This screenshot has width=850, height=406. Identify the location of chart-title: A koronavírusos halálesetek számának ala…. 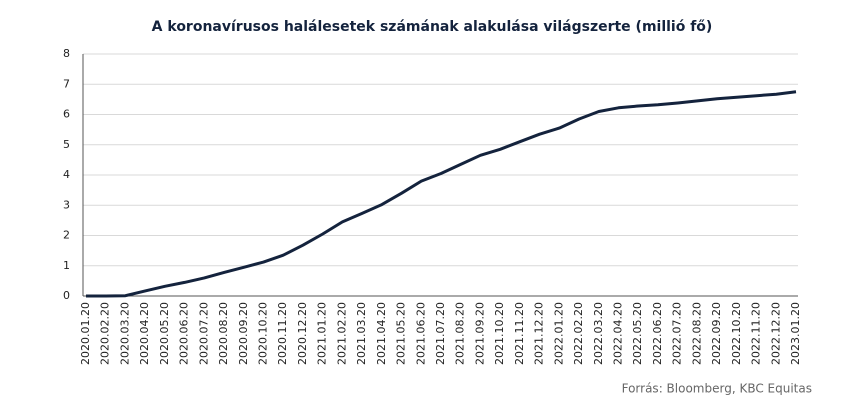
(432, 27).